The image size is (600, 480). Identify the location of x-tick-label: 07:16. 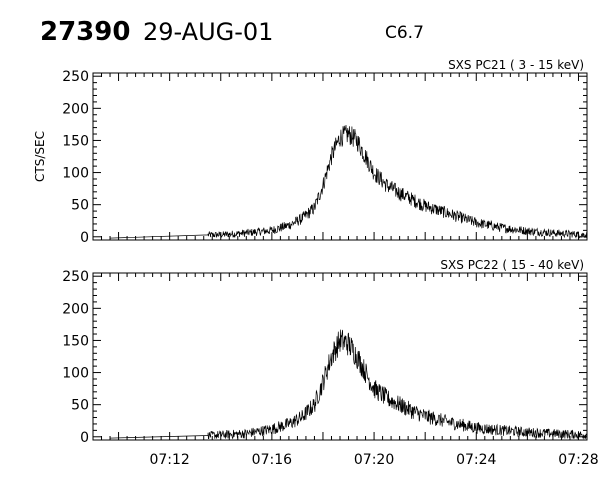
(272, 460).